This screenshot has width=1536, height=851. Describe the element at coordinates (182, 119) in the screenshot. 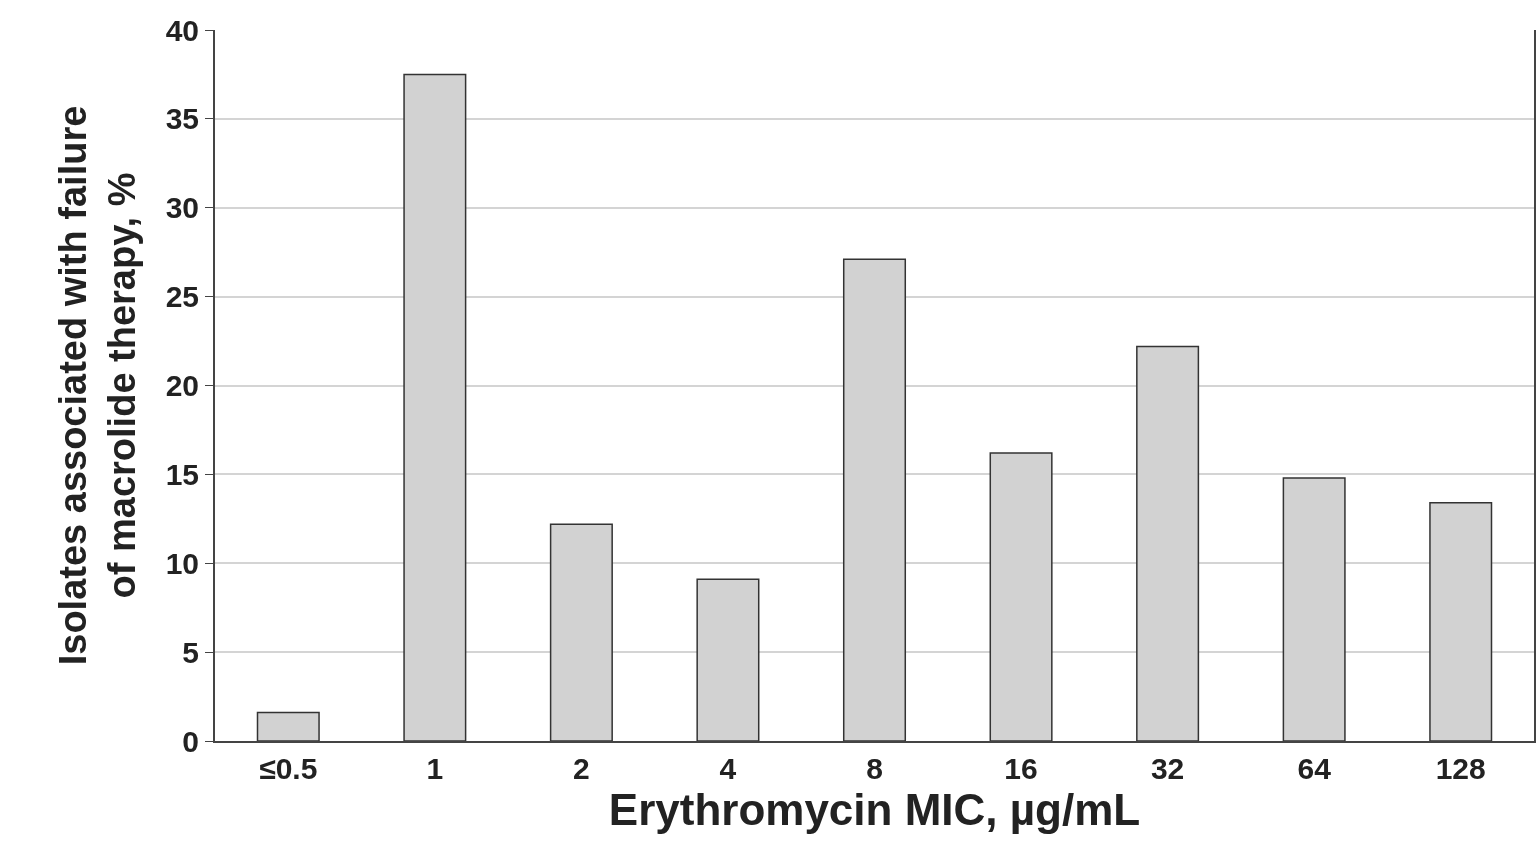

I see `y-tick-label: 35` at that location.